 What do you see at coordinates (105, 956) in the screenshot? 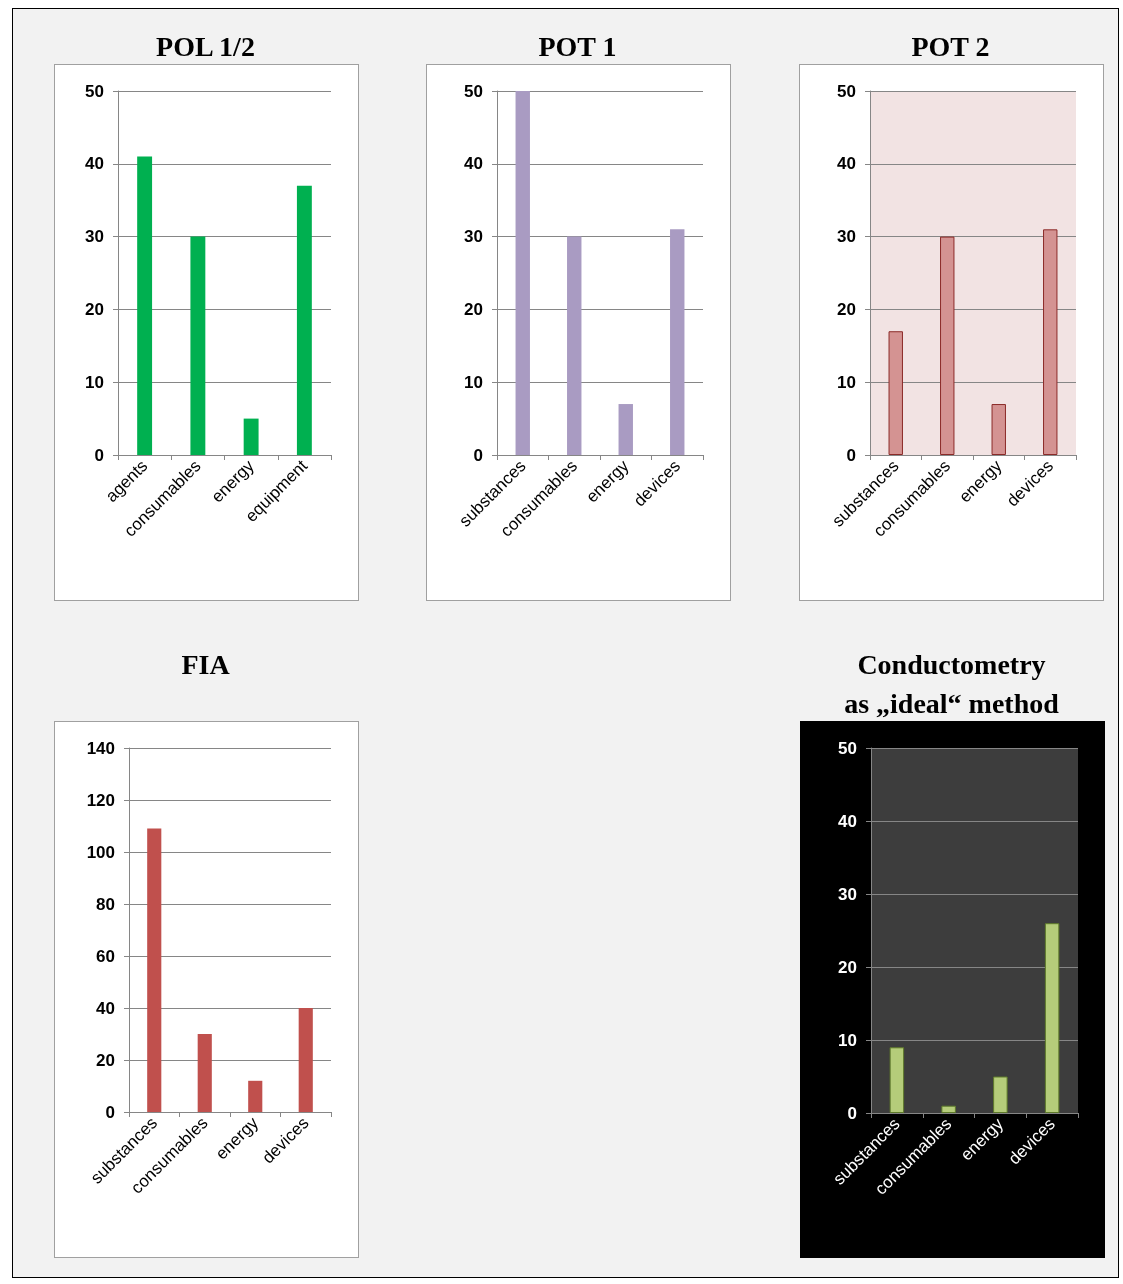
I see `y-tick-label: 60` at bounding box center [105, 956].